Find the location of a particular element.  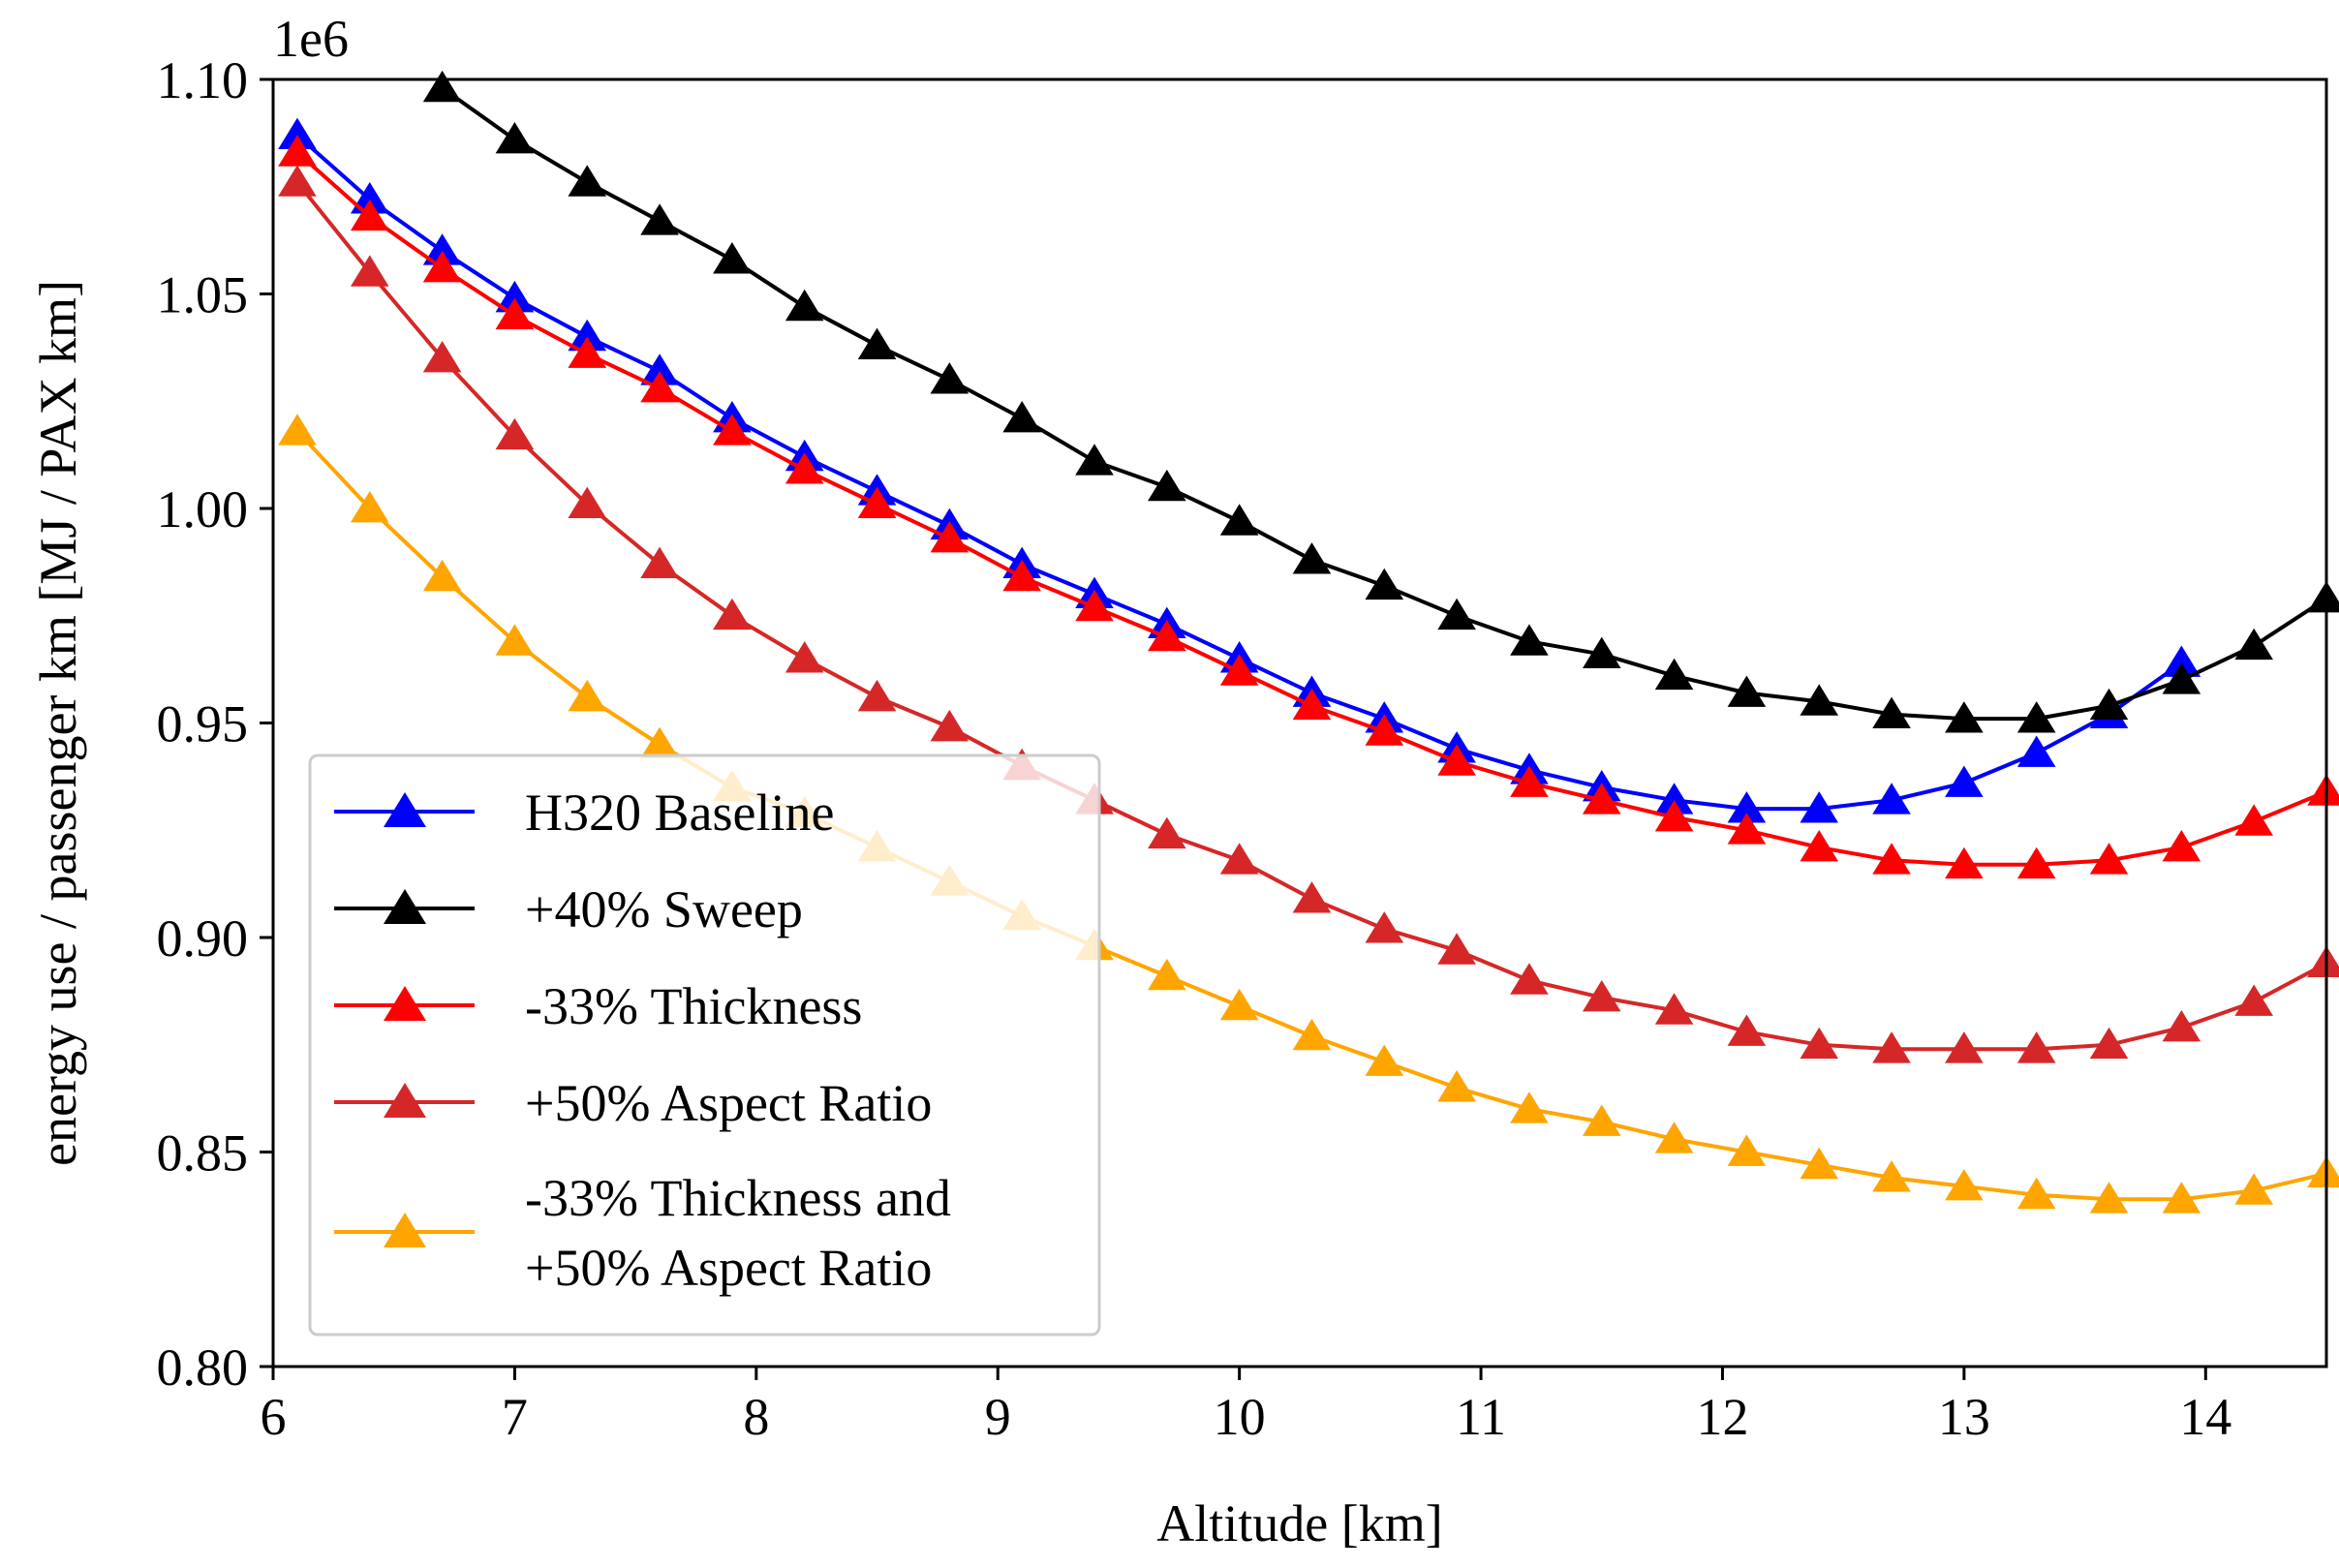

y-offset-text: 1e6 is located at coordinates (311, 39).